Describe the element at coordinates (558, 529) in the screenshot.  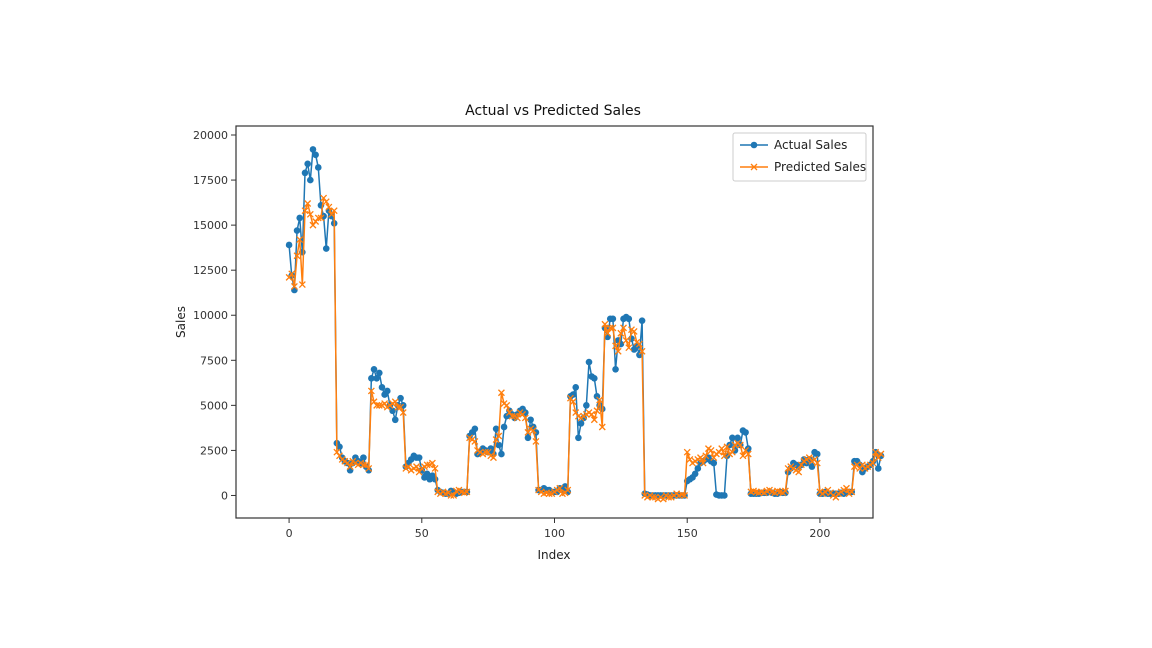
I see `x-axis: 0 50 100 150 200` at that location.